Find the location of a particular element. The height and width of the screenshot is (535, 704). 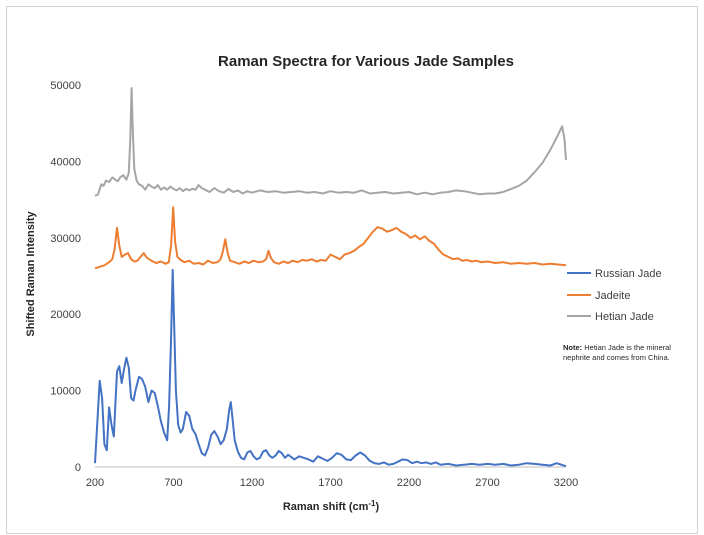

y-tick-label: 0 is located at coordinates (78, 468).